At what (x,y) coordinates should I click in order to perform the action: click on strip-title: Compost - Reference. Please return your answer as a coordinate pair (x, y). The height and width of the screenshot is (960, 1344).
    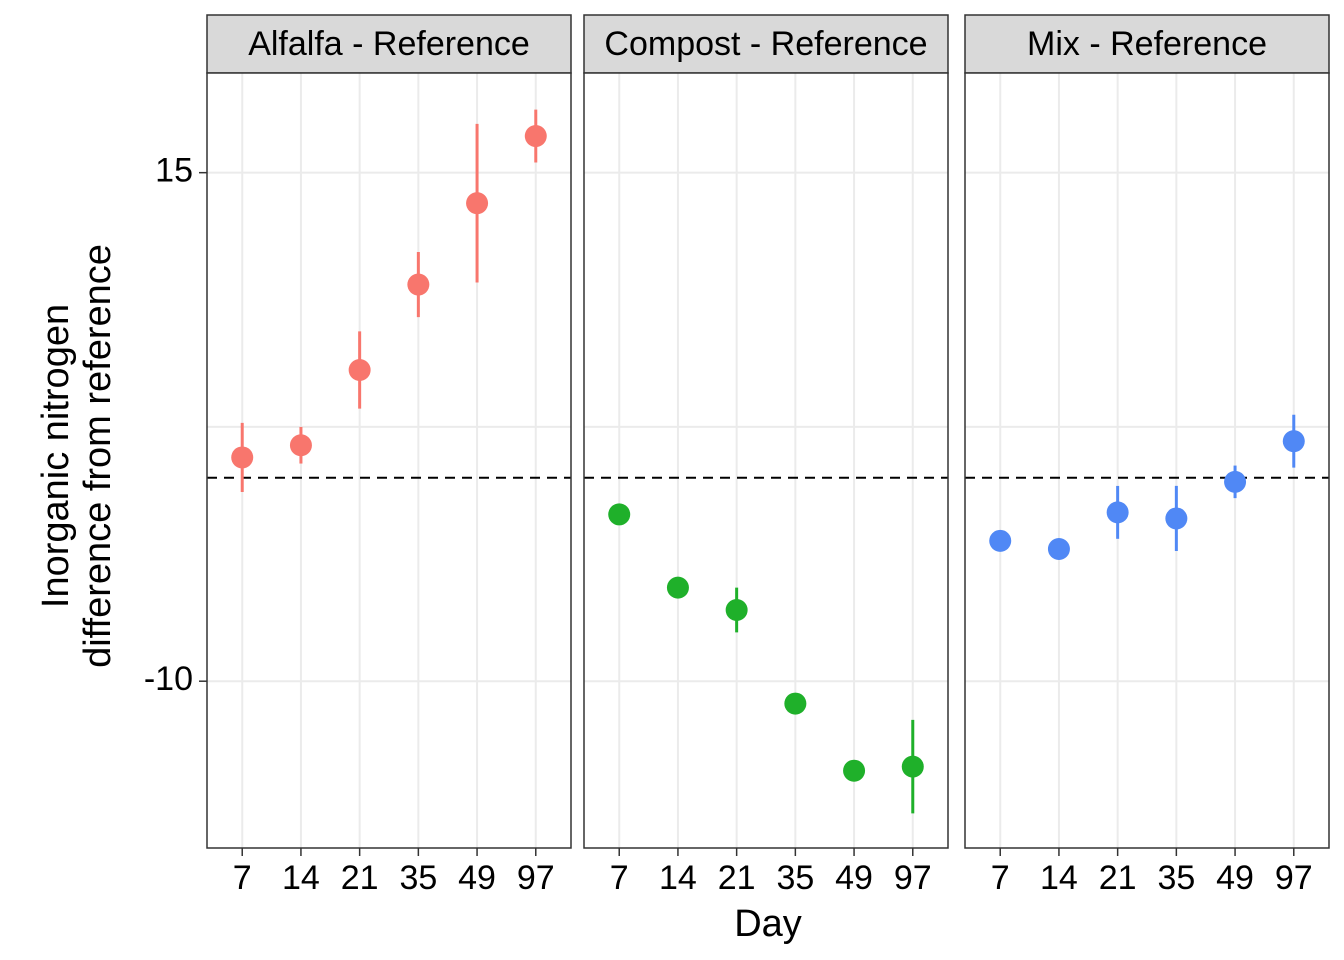
    Looking at the image, I should click on (765, 44).